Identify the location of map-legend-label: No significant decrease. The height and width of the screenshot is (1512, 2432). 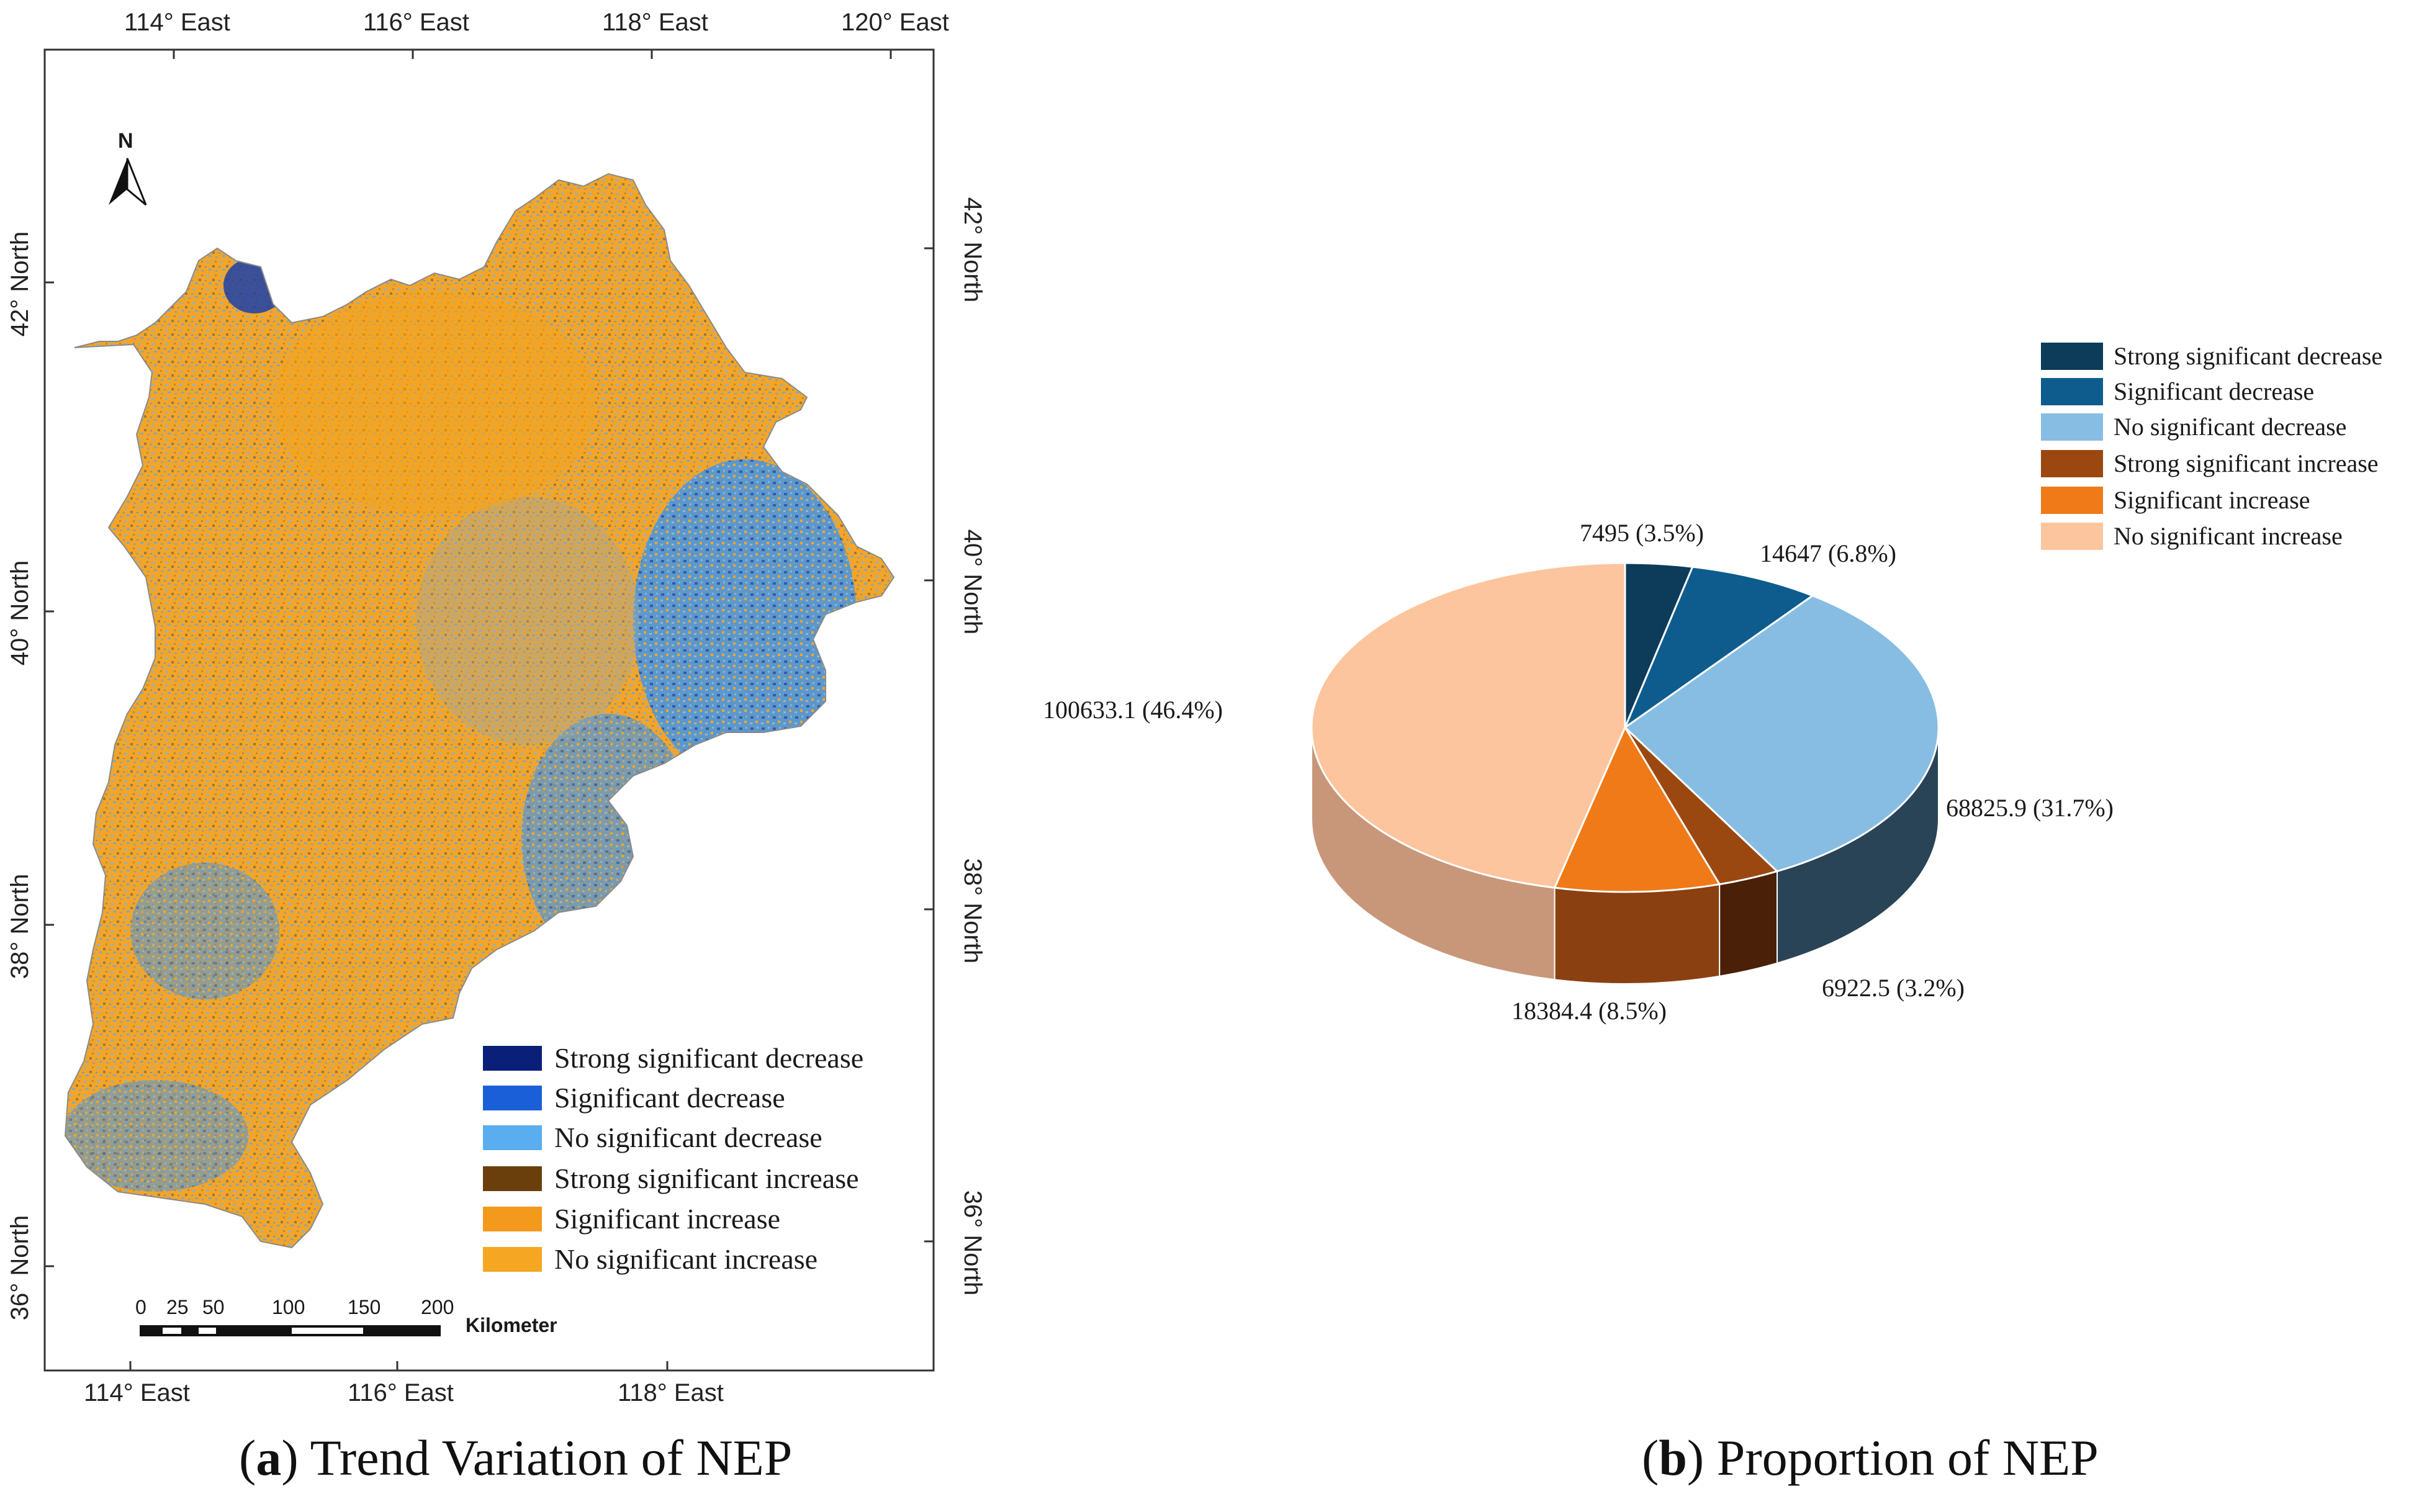
(688, 1137).